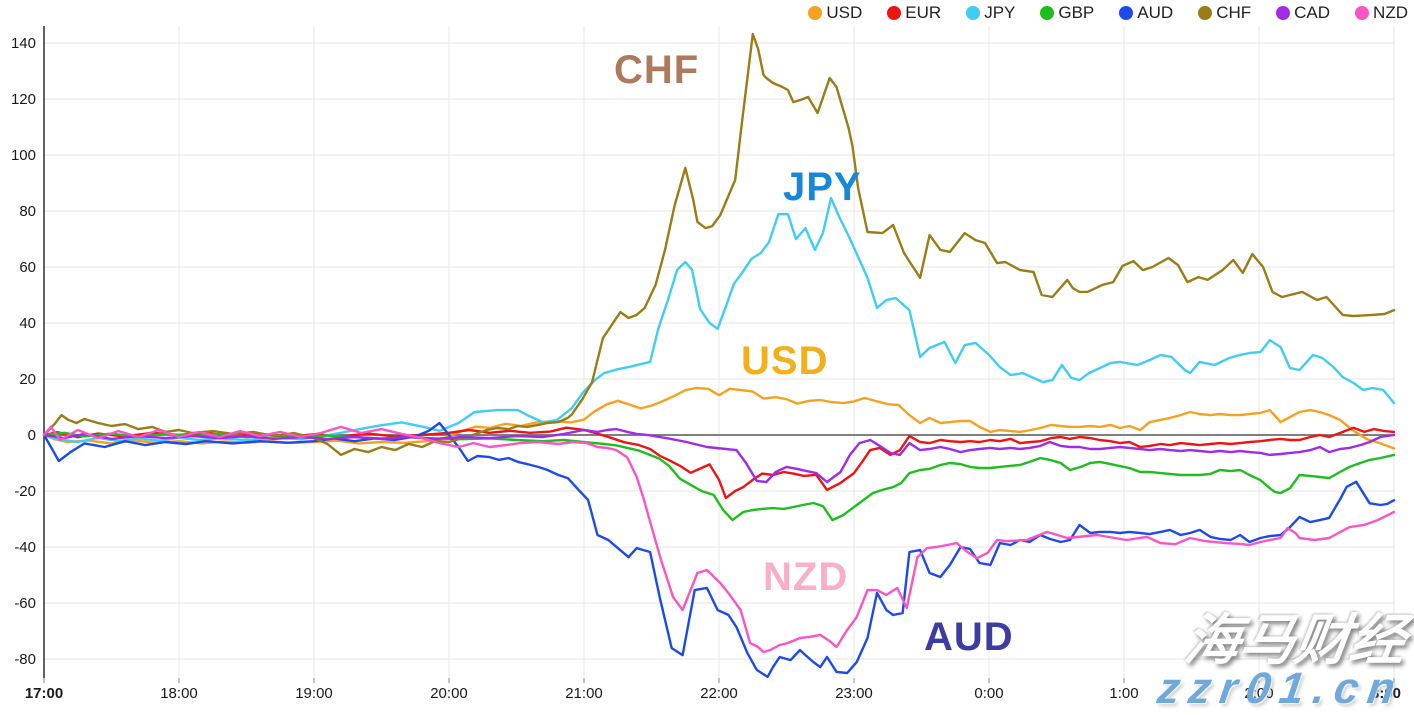  I want to click on series-line-gbp, so click(719, 476).